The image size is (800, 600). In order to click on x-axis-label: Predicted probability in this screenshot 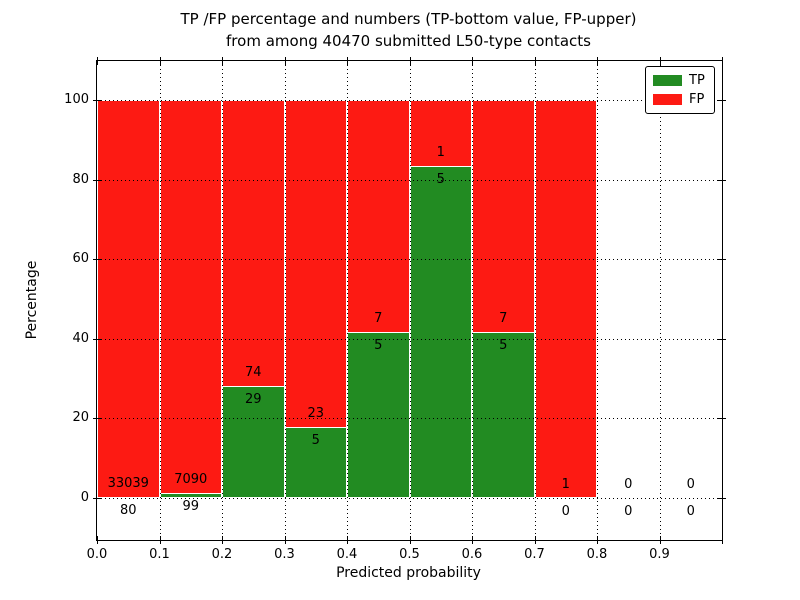, I will do `click(408, 573)`.